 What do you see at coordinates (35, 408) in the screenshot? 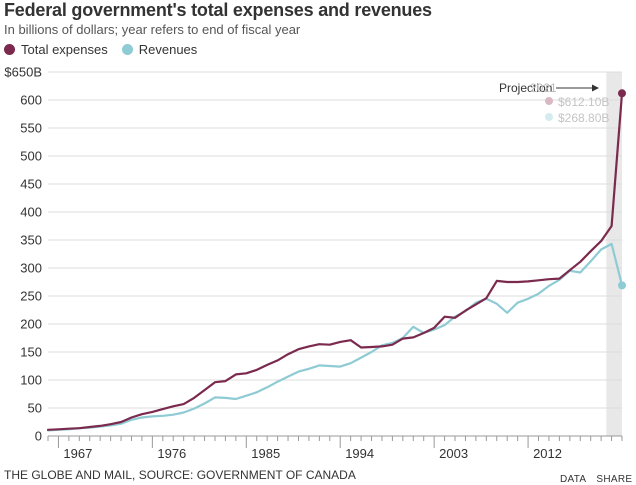
I see `y-tick-label: 50` at bounding box center [35, 408].